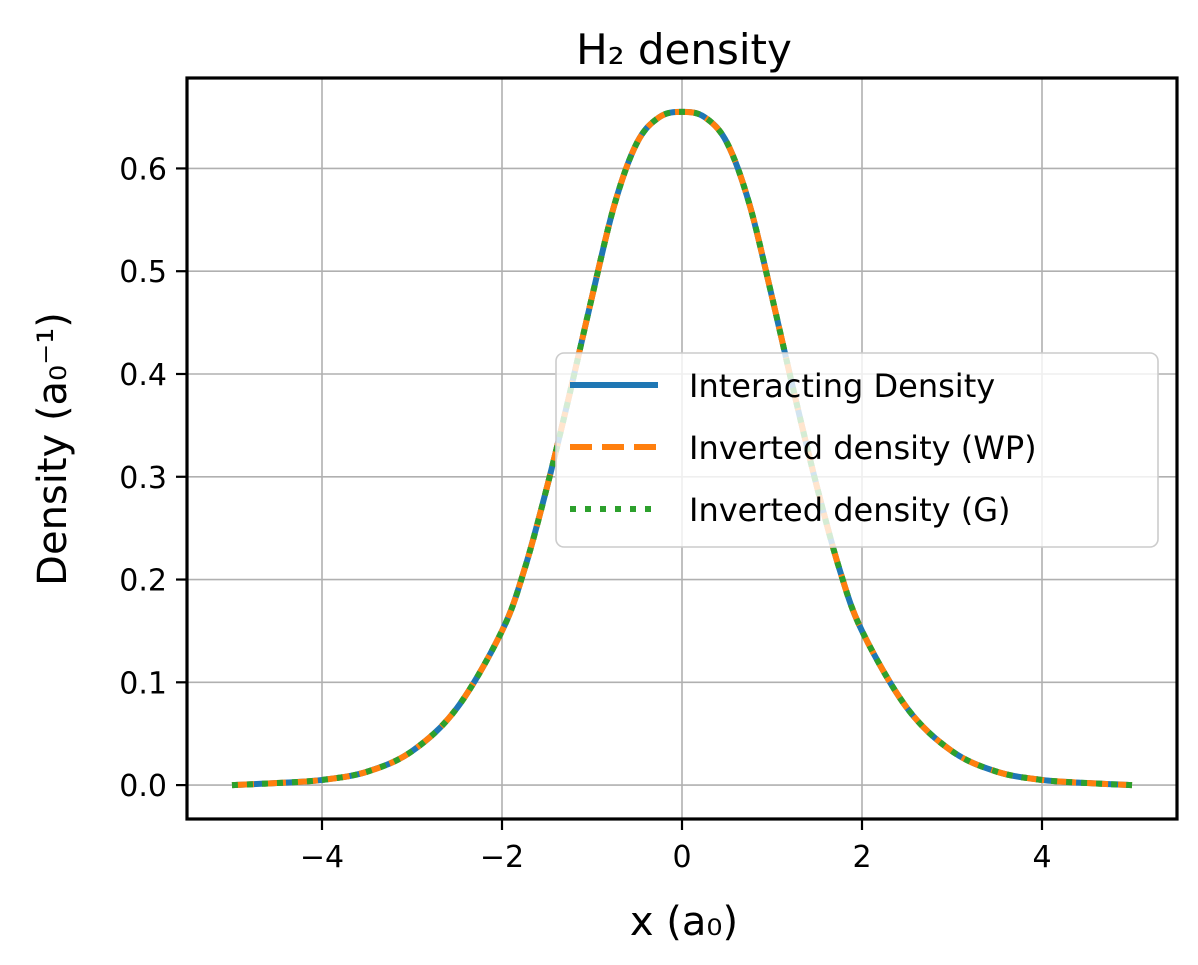 This screenshot has width=1198, height=965. What do you see at coordinates (143, 683) in the screenshot?
I see `y-tick-label: 0.1` at bounding box center [143, 683].